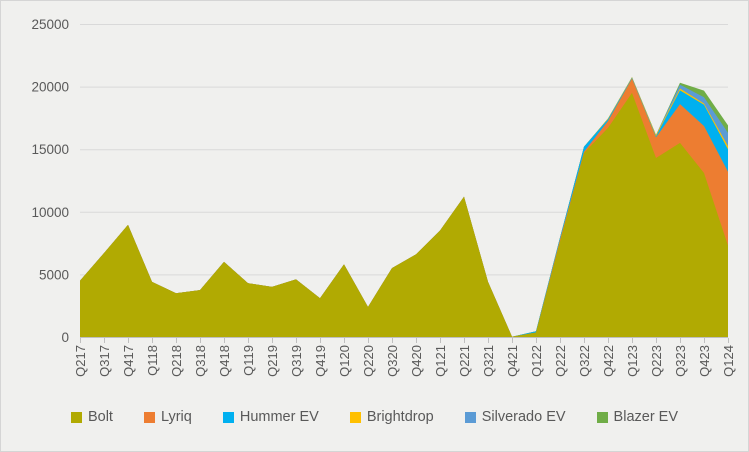 Image resolution: width=749 pixels, height=452 pixels. I want to click on legend-item-silverado-ev: Silverado EV, so click(515, 417).